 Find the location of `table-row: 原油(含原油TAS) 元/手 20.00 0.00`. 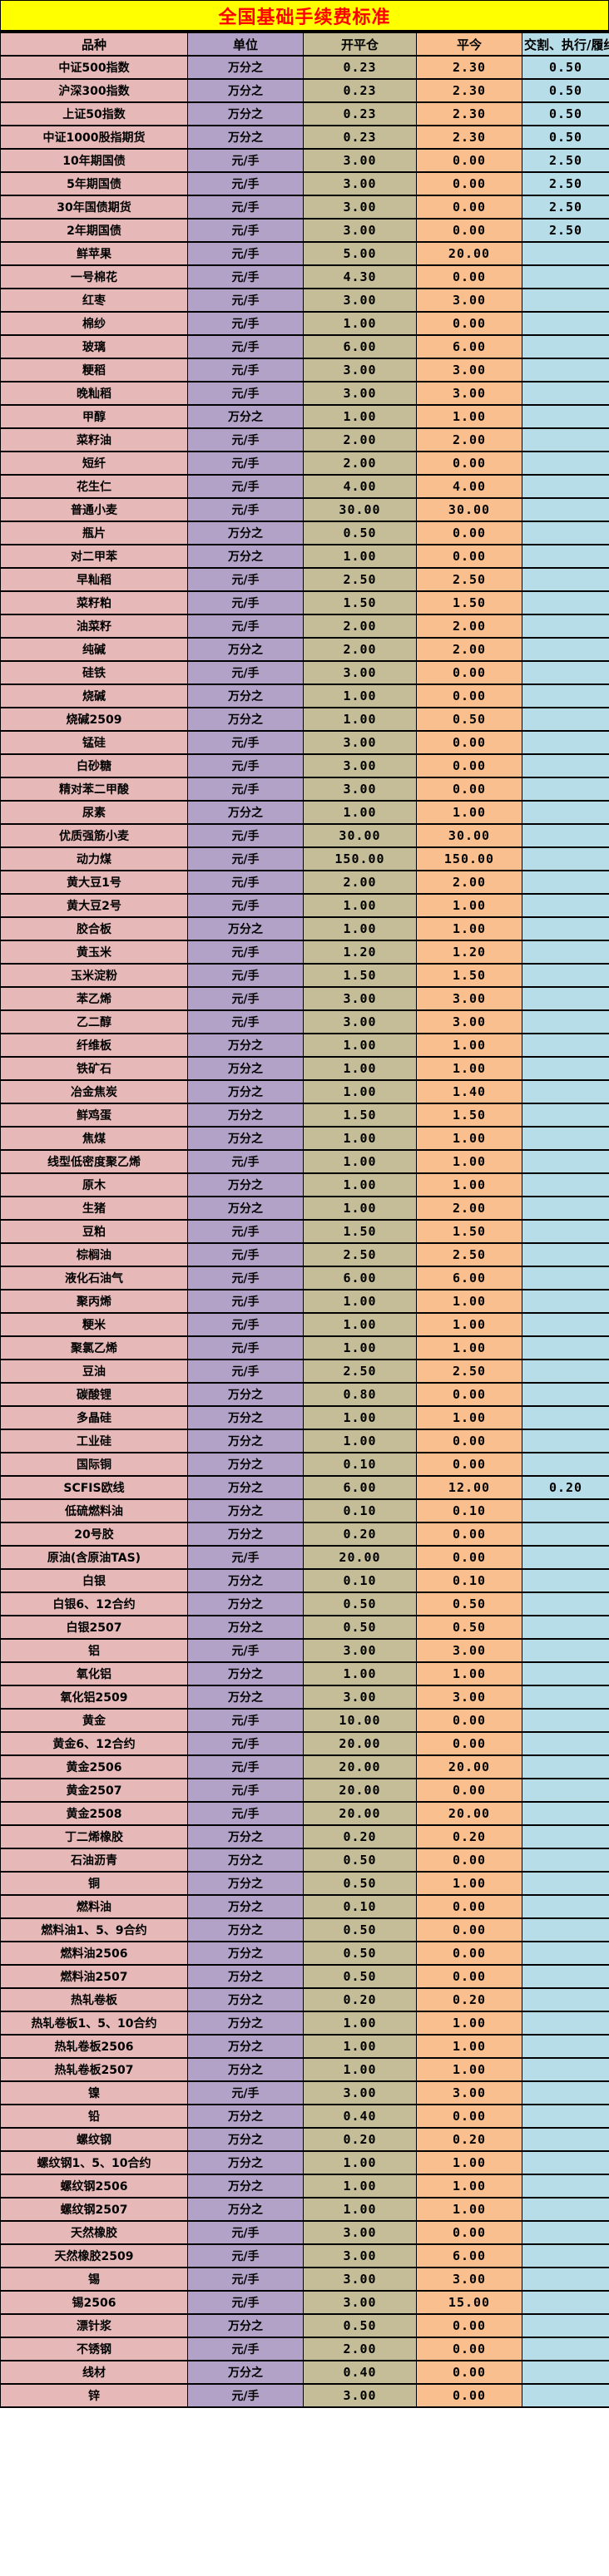

table-row: 原油(含原油TAS) 元/手 20.00 0.00 is located at coordinates (304, 1557).